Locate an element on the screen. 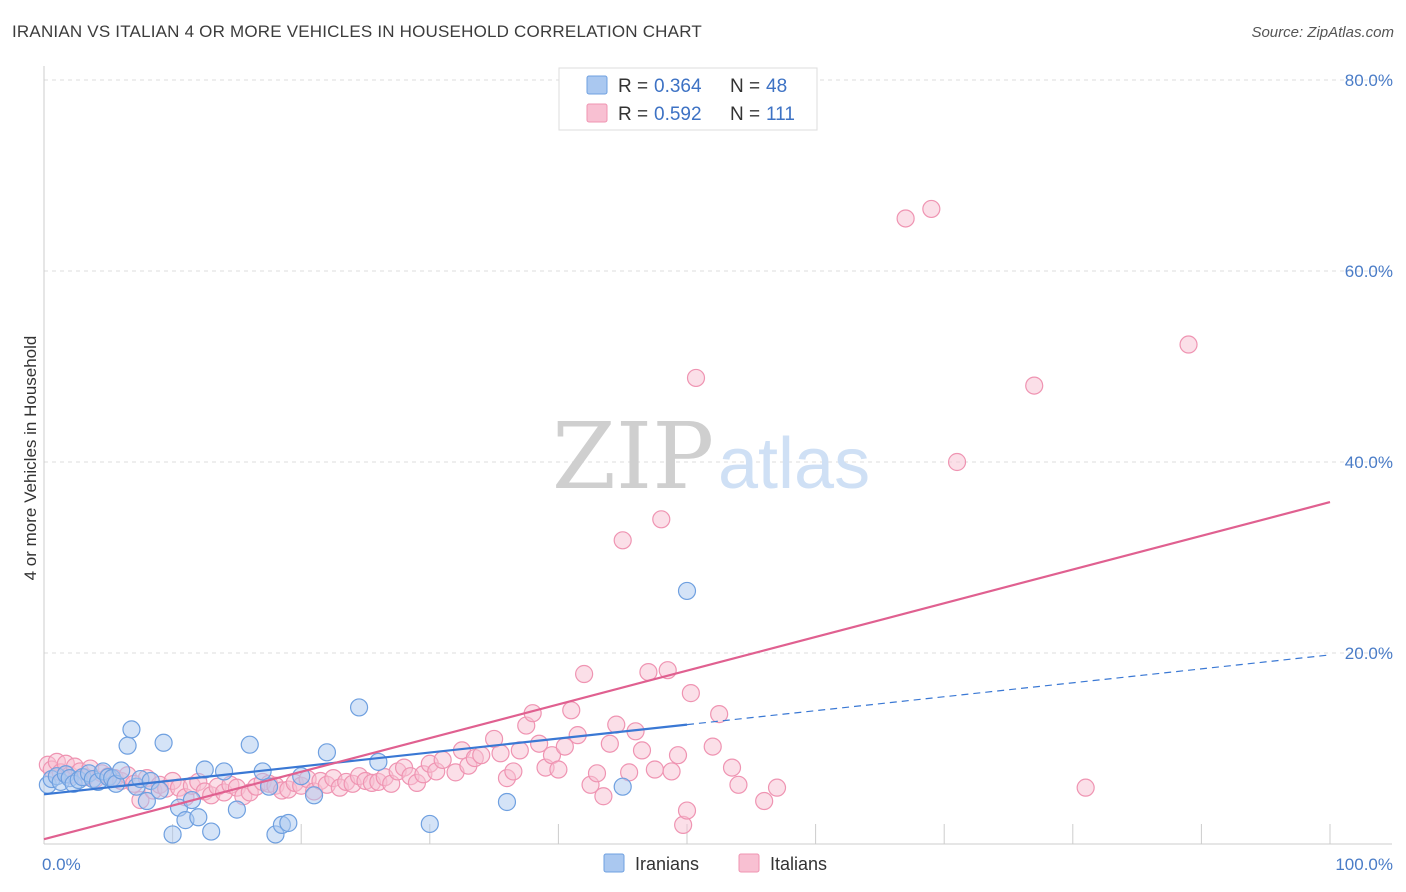 This screenshot has width=1406, height=892. y-tick-label: 80.0% is located at coordinates (1369, 80).